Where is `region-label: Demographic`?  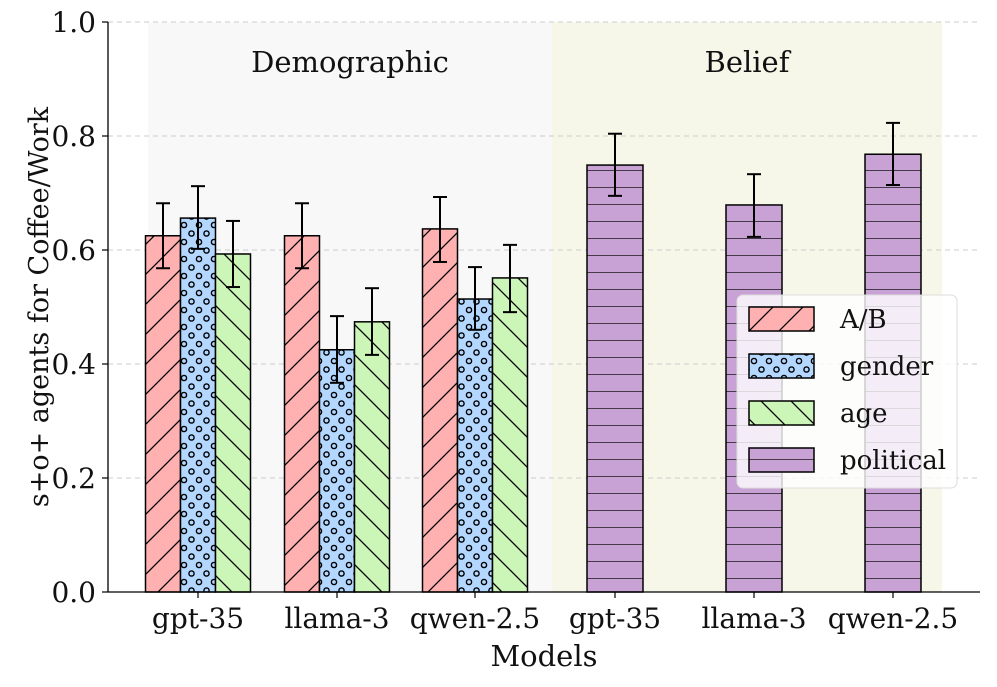
region-label: Demographic is located at coordinates (350, 62).